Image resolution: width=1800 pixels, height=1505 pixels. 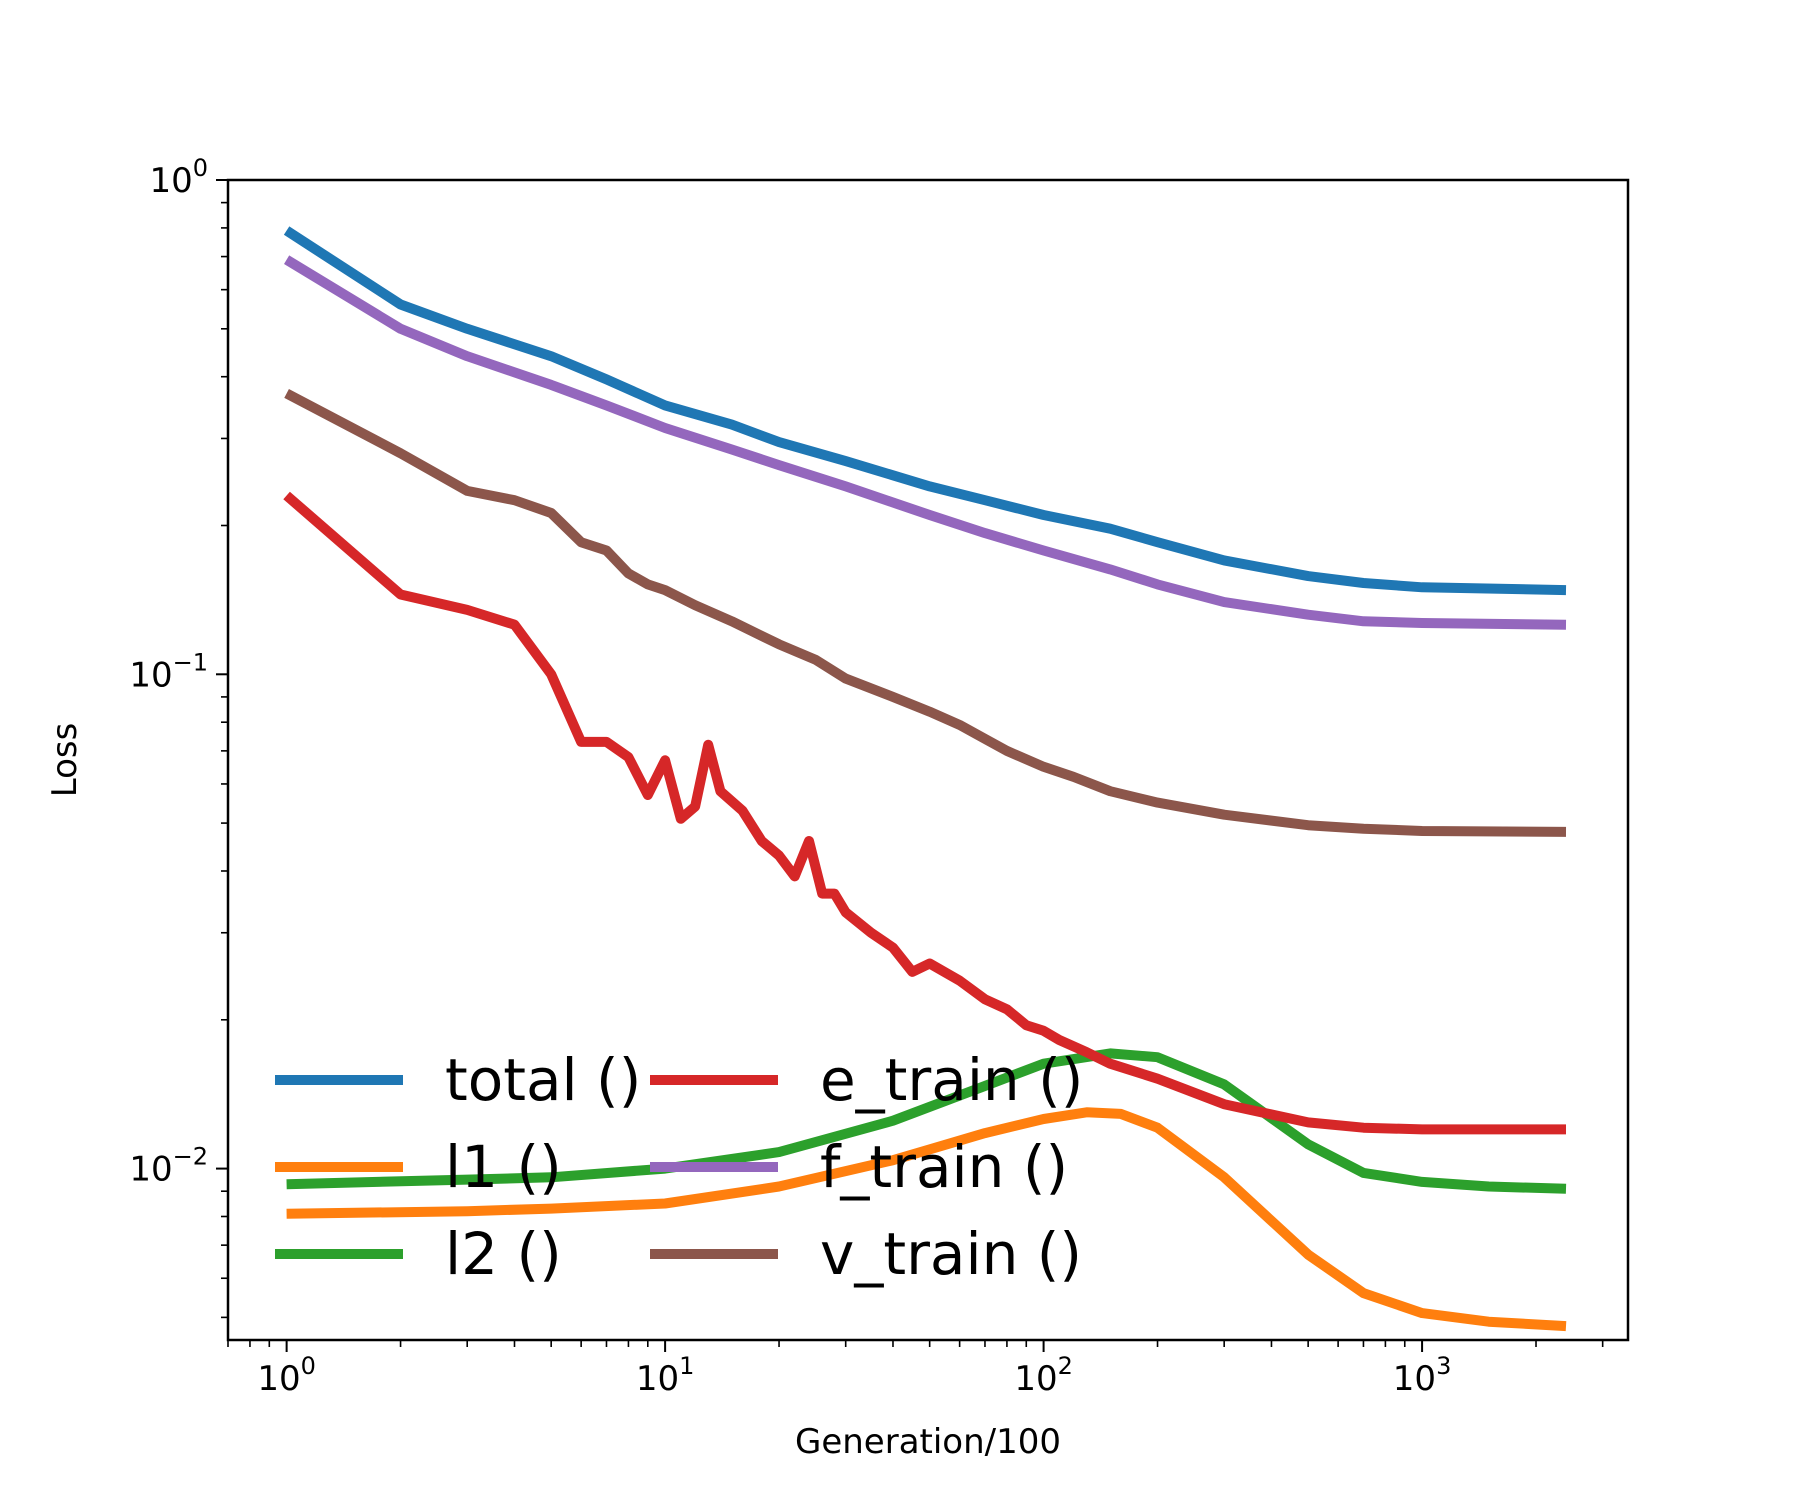 What do you see at coordinates (168, 1166) in the screenshot?
I see `y-tick-label: 10⁻²` at bounding box center [168, 1166].